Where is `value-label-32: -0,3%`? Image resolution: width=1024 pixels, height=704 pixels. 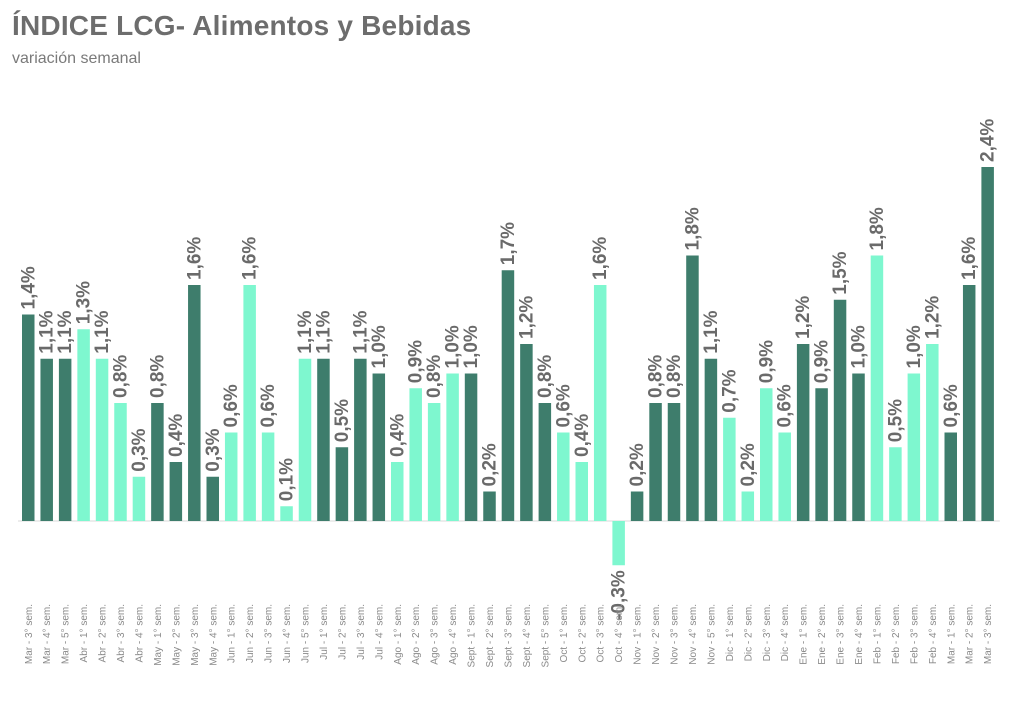 value-label-32: -0,3% is located at coordinates (619, 595).